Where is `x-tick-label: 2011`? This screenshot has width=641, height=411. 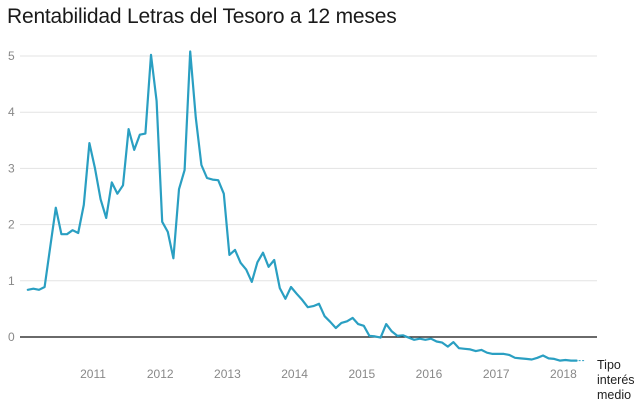
x-tick-label: 2011 is located at coordinates (93, 374).